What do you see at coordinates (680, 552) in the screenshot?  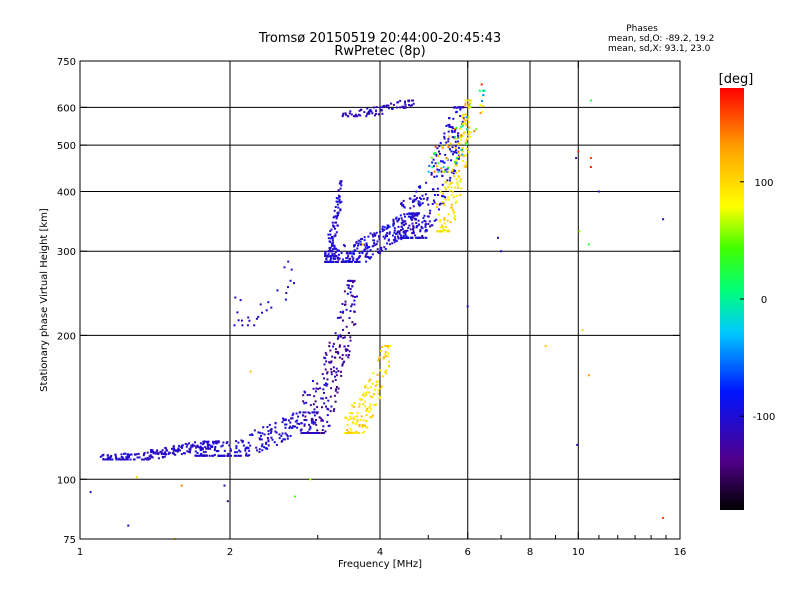 I see `x-tick-label: 16` at bounding box center [680, 552].